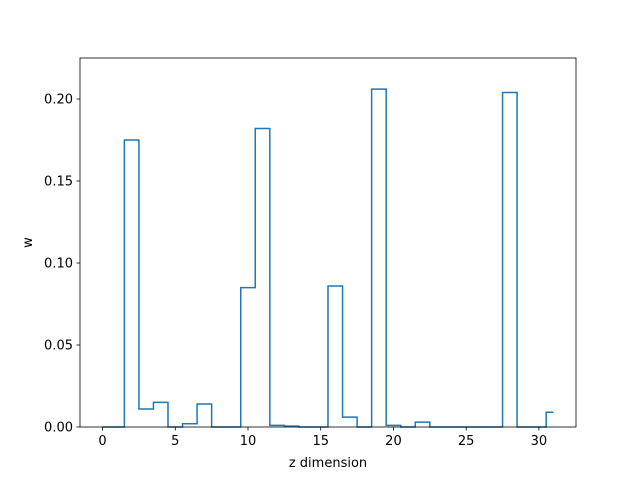  What do you see at coordinates (58, 428) in the screenshot?
I see `y-tick-label: 0.00` at bounding box center [58, 428].